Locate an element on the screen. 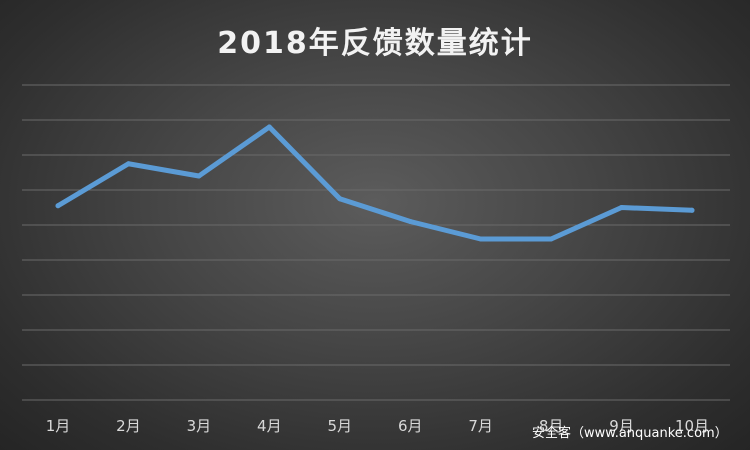  x-tick-label: 8月 is located at coordinates (551, 426).